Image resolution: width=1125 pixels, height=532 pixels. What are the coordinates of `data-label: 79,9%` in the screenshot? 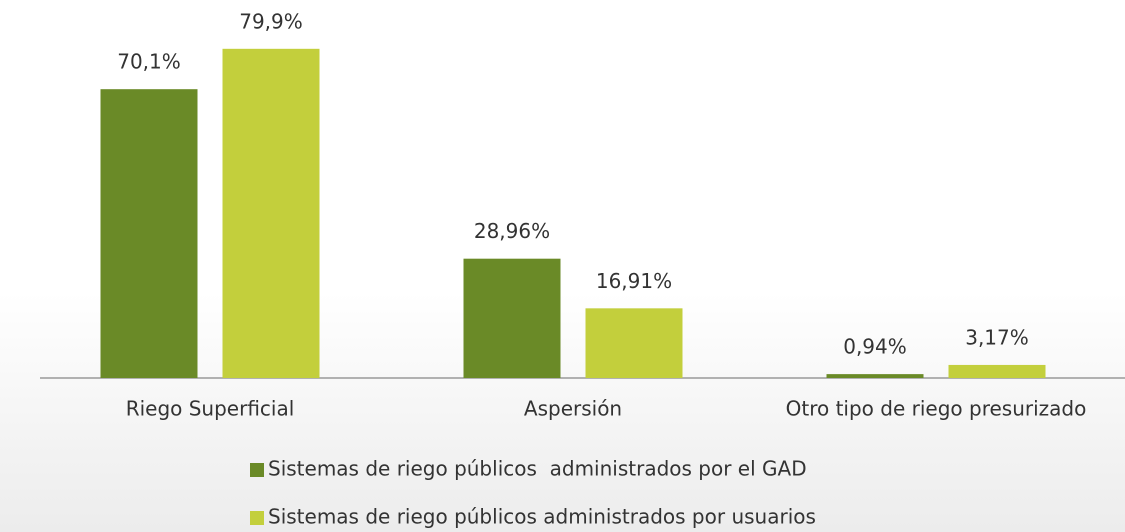 It's located at (271, 21).